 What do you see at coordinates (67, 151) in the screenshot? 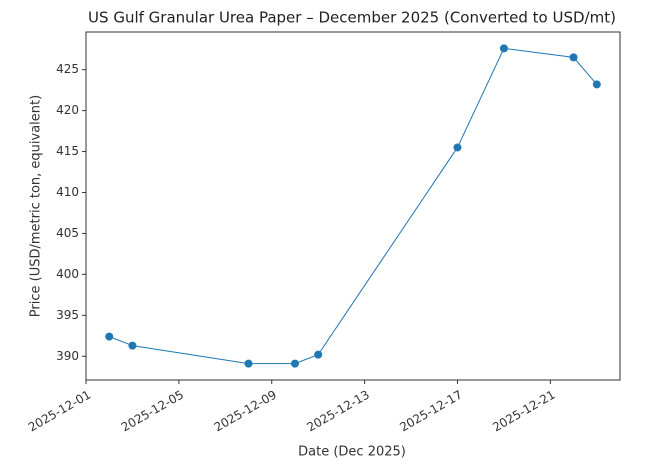
I see `y-tick-label: 415` at bounding box center [67, 151].